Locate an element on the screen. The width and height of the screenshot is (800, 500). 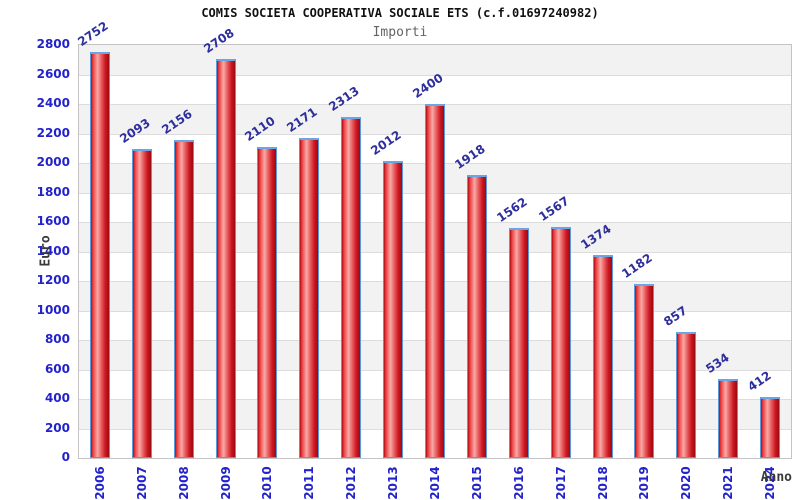
bar-value-label: 2093 is located at coordinates (134, 131).